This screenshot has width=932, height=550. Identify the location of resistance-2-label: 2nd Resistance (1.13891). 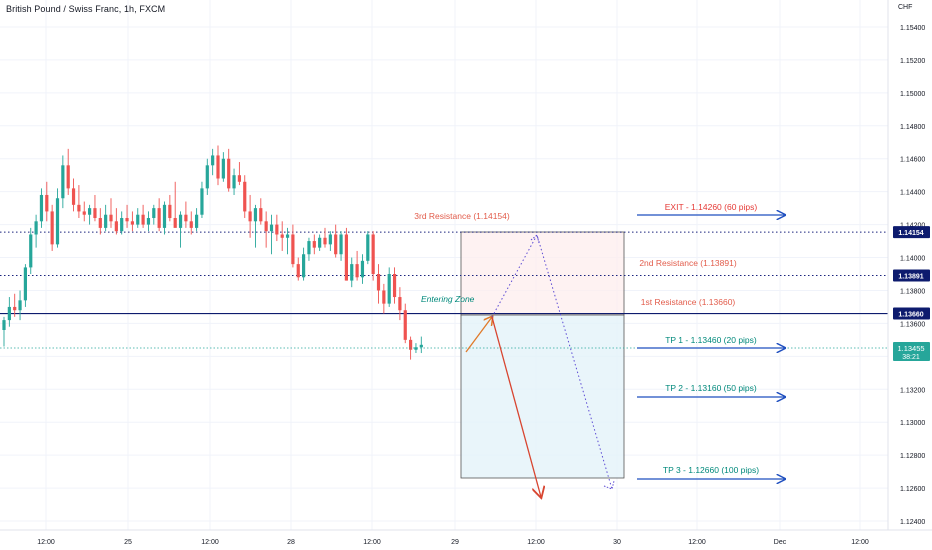
(688, 263).